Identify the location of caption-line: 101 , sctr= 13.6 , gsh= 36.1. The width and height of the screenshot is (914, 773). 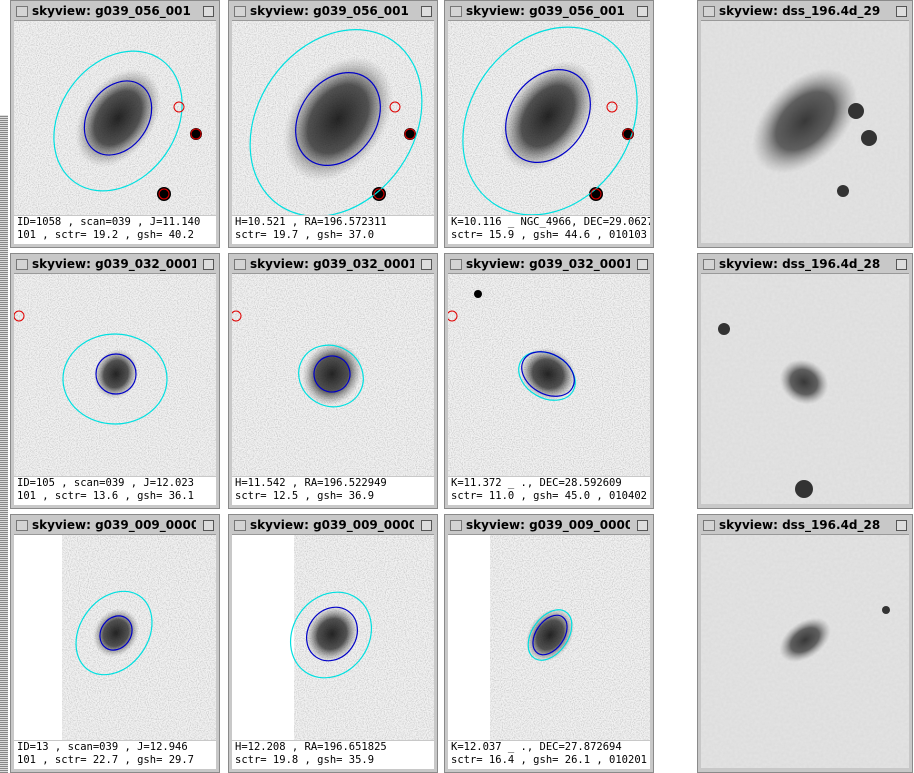
(106, 496).